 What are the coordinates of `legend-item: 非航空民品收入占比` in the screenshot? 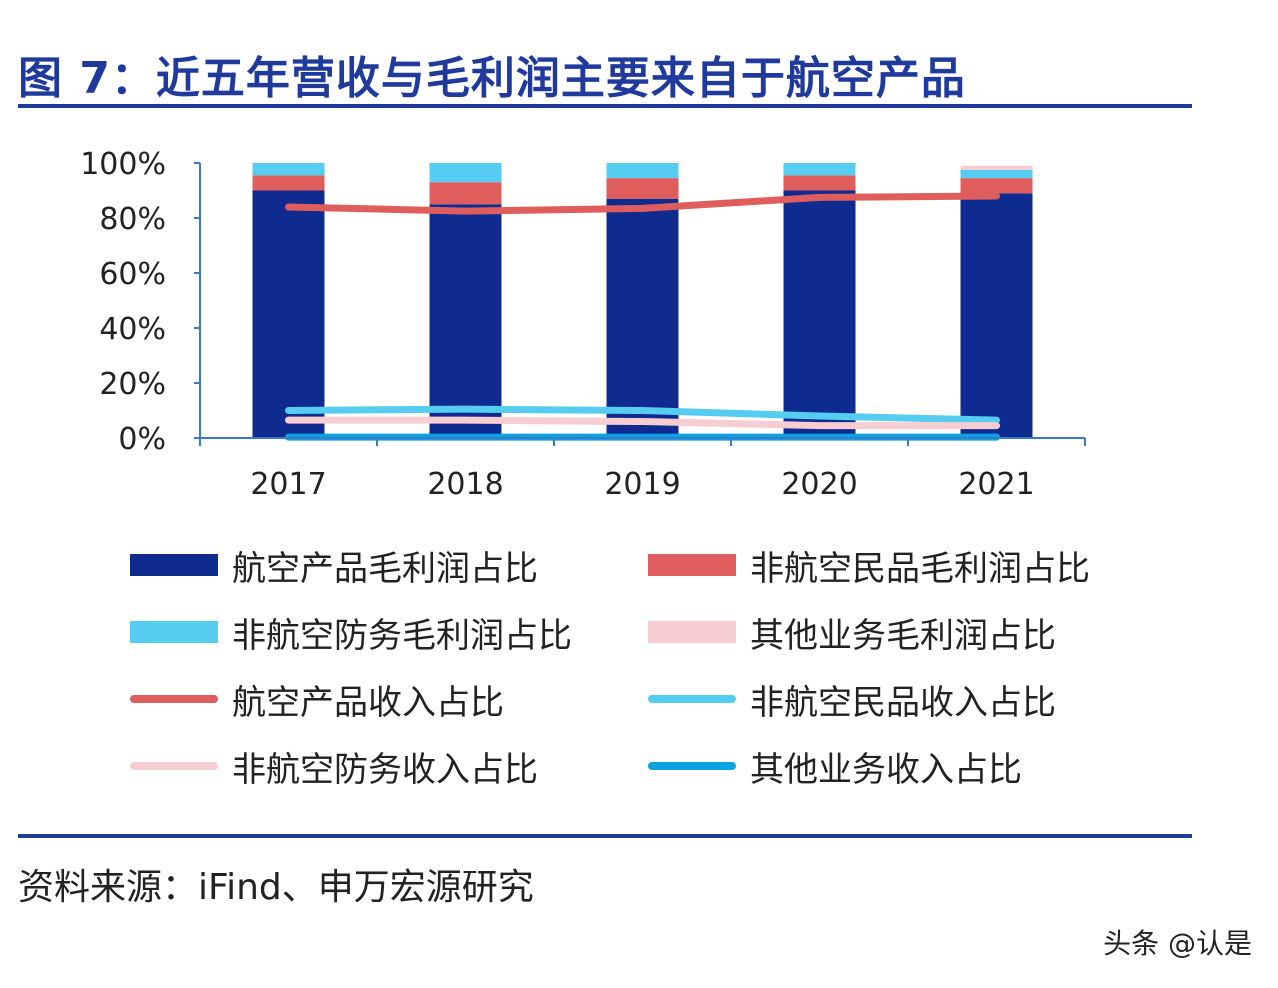 It's located at (852, 699).